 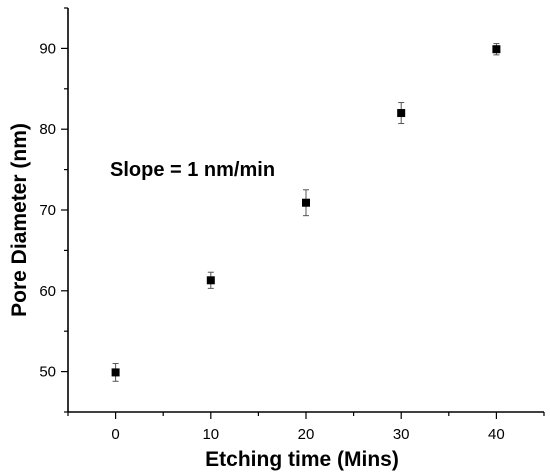 I want to click on y-tick-label: 90, so click(x=47, y=48).